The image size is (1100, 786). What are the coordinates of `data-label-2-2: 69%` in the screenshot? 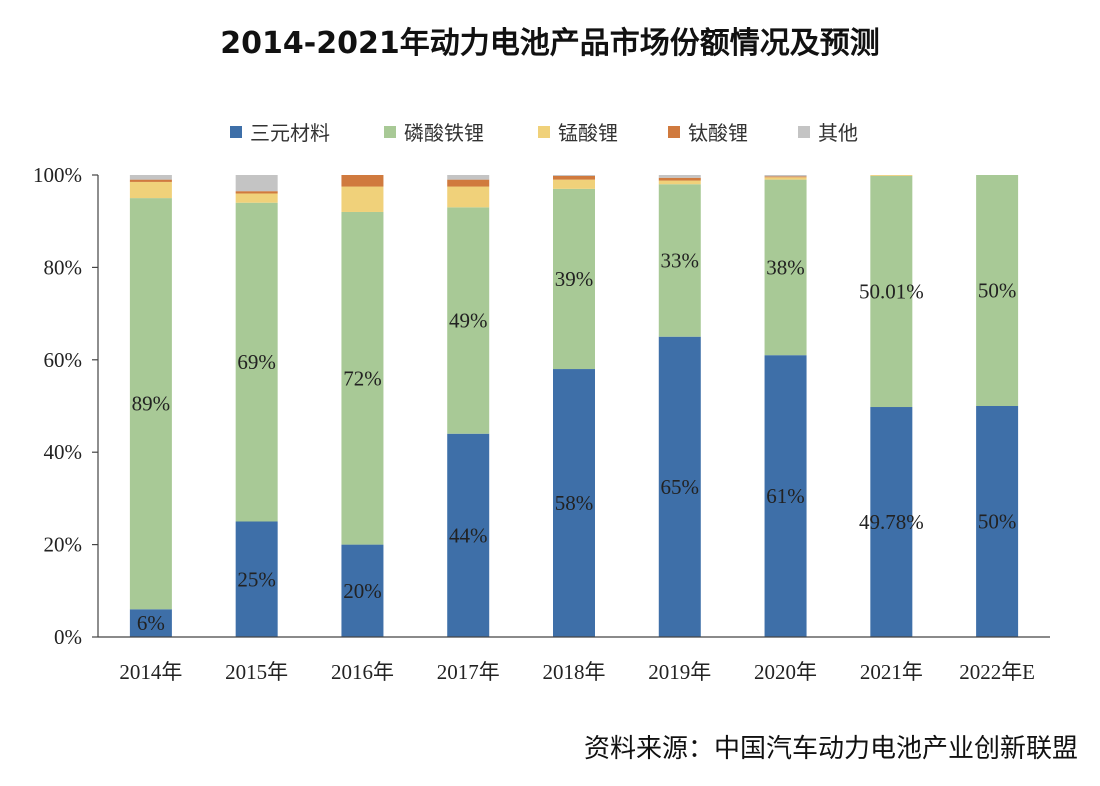 It's located at (256, 362).